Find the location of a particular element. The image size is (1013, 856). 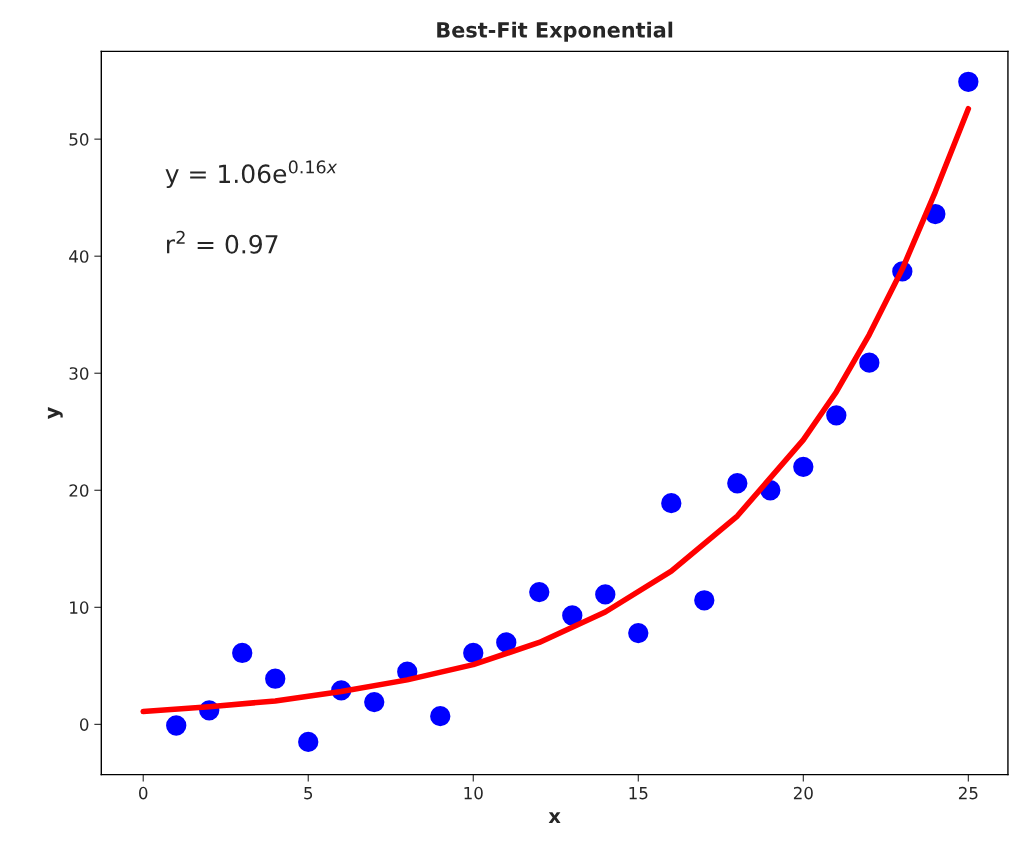

x-tick-label: 5 is located at coordinates (308, 793).